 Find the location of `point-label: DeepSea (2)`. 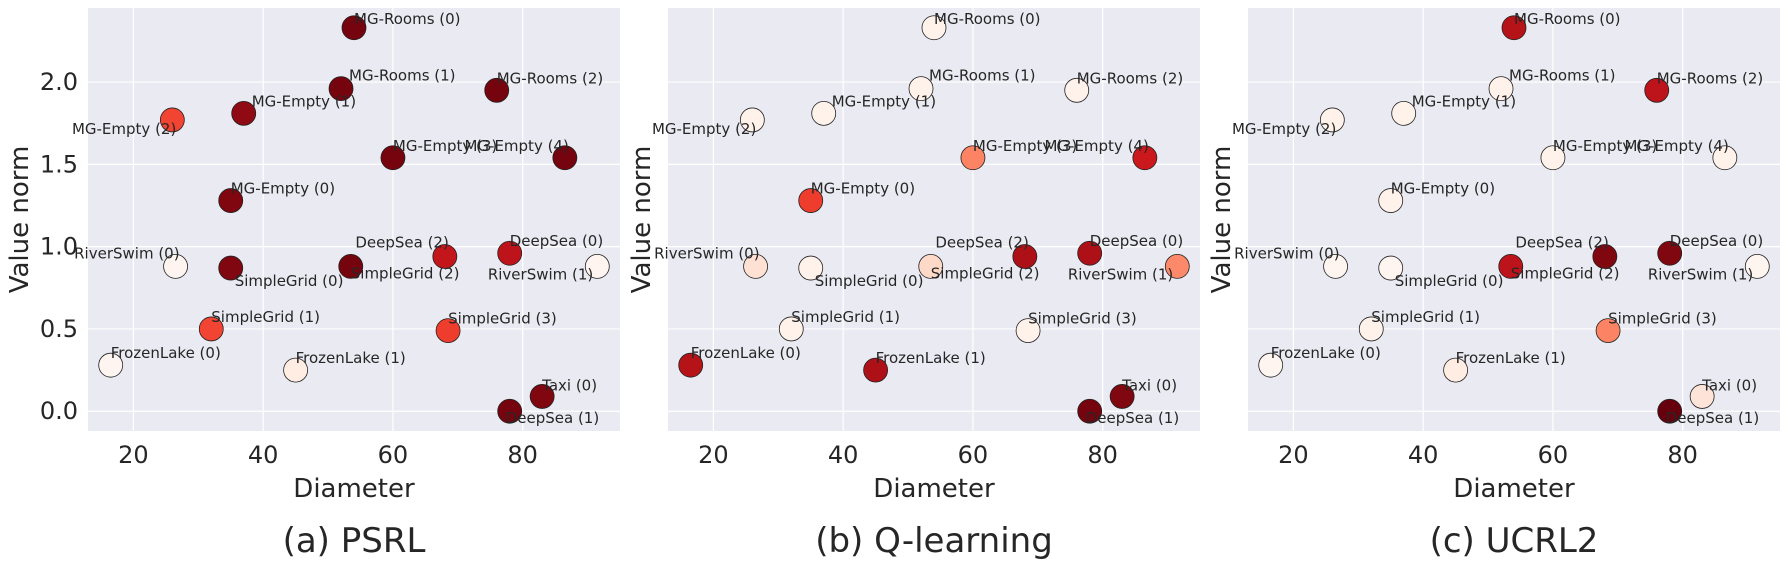

point-label: DeepSea (2) is located at coordinates (1562, 243).